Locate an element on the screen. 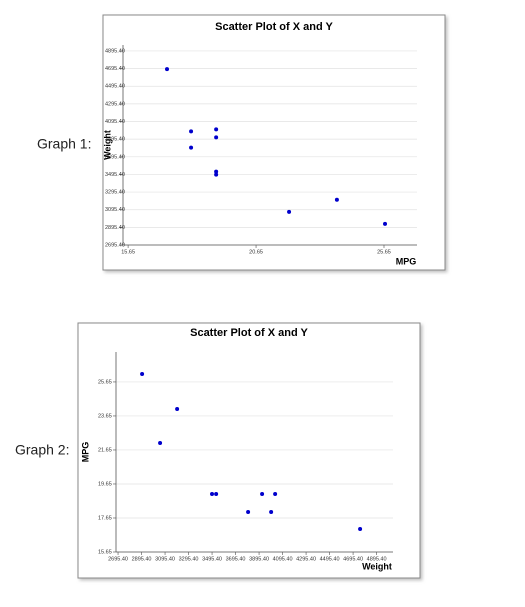 The width and height of the screenshot is (525, 607). y-tick-label: 2695.40 is located at coordinates (115, 245).